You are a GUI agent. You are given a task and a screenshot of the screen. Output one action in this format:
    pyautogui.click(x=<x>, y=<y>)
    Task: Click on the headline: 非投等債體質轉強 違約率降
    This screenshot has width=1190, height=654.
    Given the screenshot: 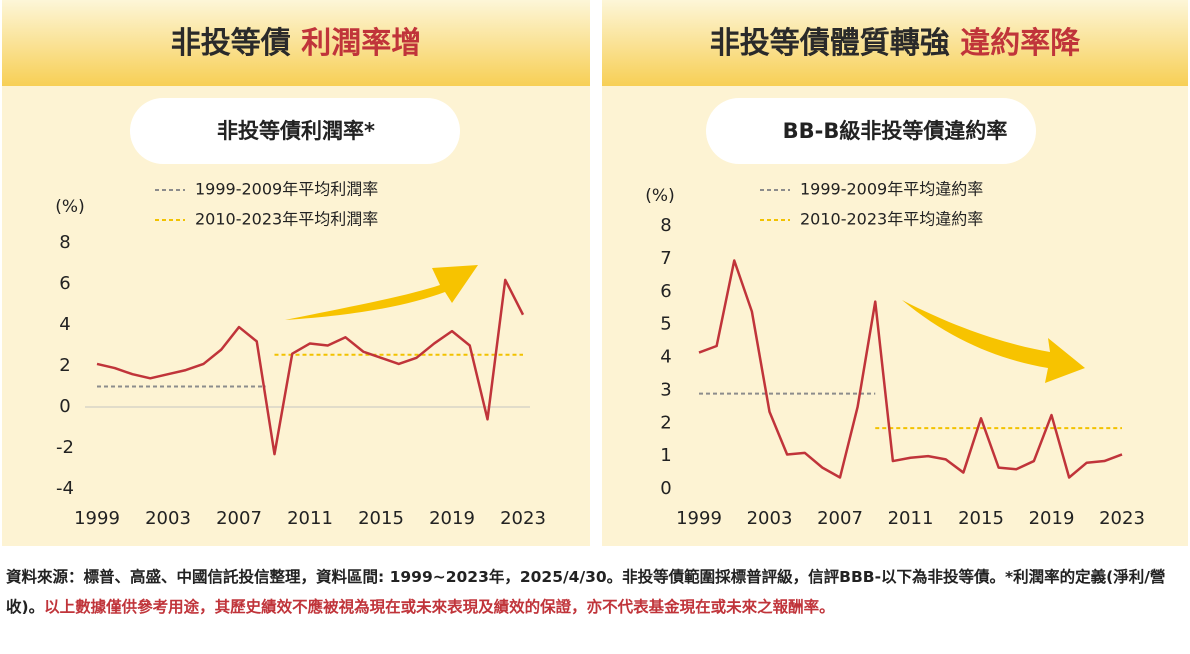 What is the action you would take?
    pyautogui.click(x=895, y=43)
    